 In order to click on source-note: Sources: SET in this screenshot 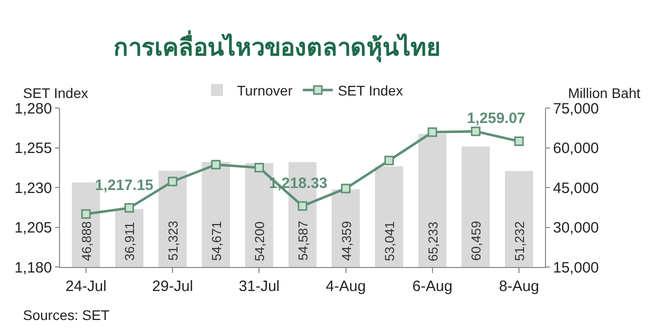, I will do `click(66, 315)`.